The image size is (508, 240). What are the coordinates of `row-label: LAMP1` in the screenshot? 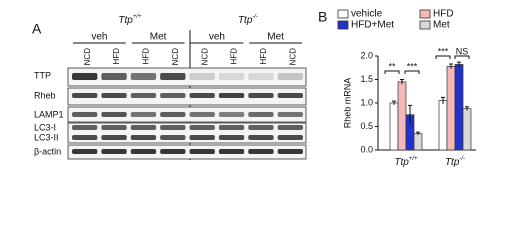 It's located at (49, 114).